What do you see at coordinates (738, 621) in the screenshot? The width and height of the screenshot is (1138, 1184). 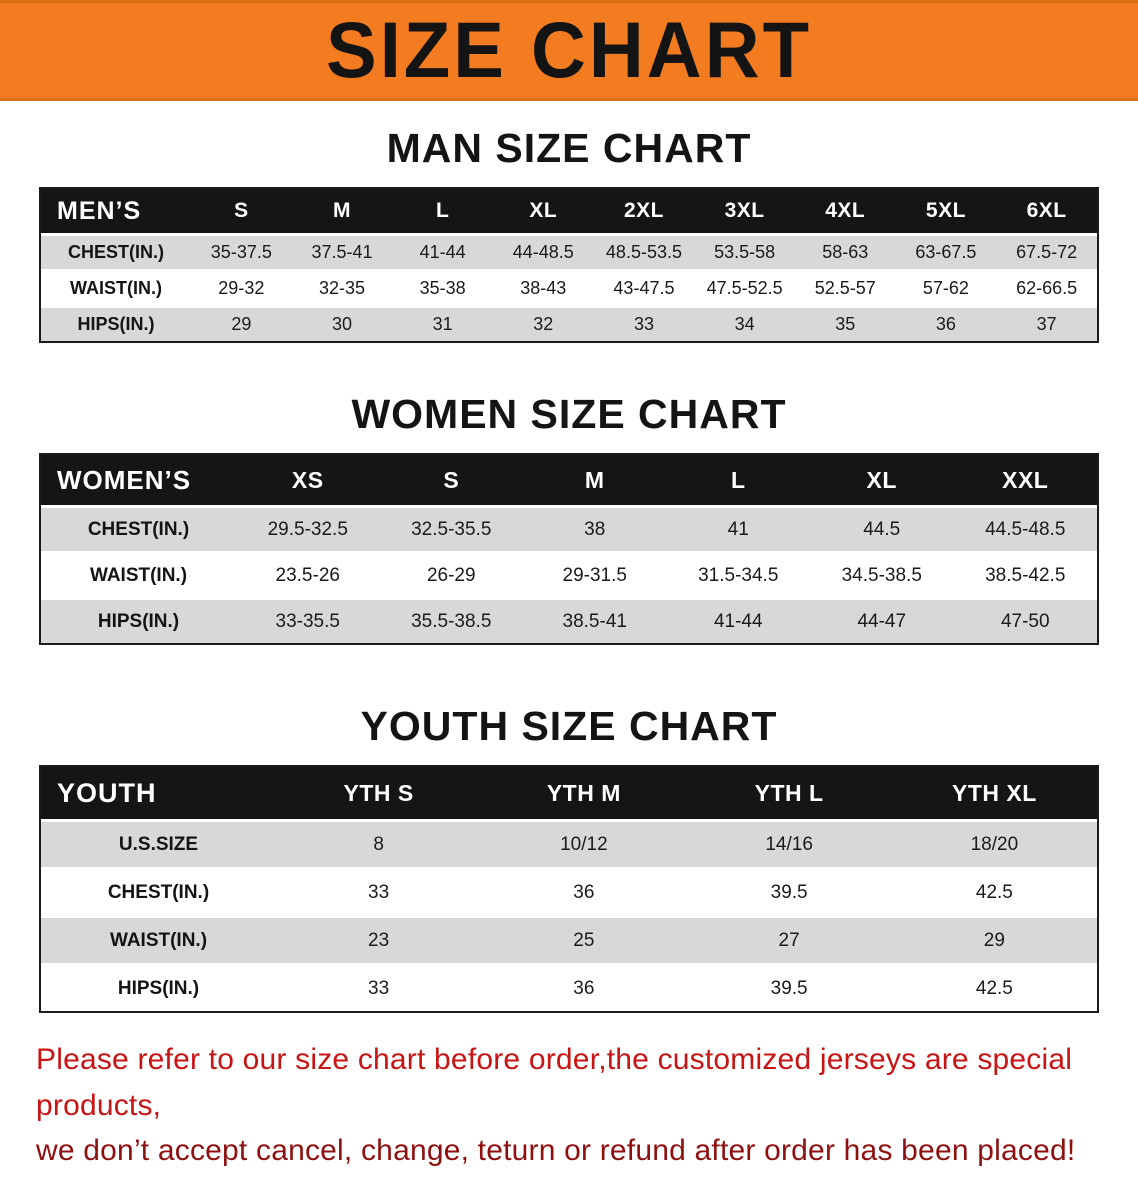 I see `value-cell: 41-44` at bounding box center [738, 621].